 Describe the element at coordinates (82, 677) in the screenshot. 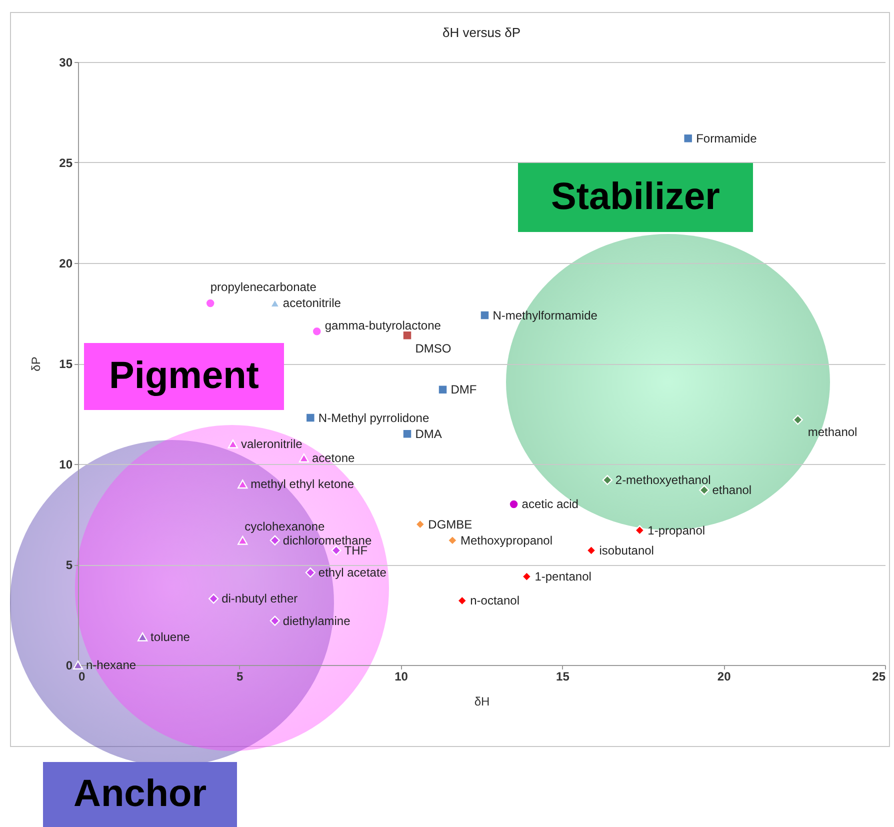

I see `x-tick-label: 0` at that location.